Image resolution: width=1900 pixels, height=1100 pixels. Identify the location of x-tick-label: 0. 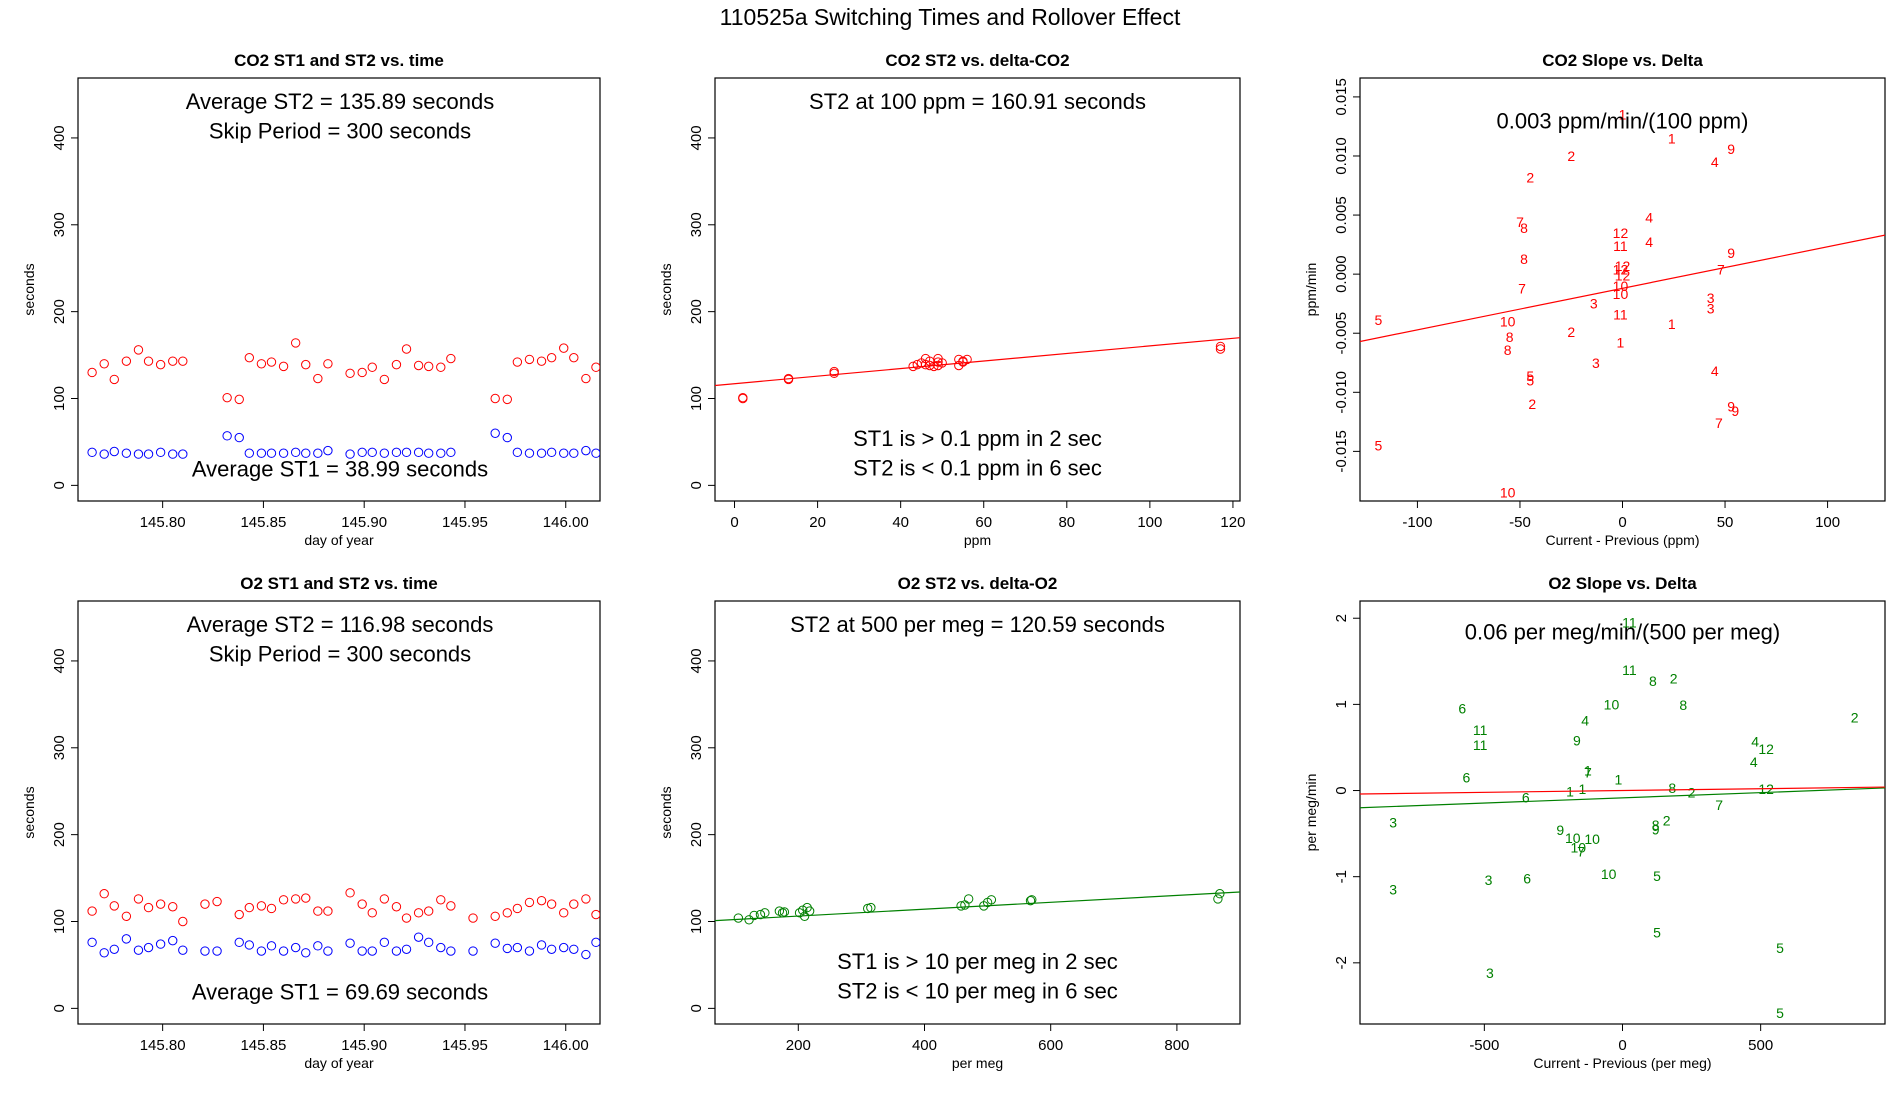
(1622, 522).